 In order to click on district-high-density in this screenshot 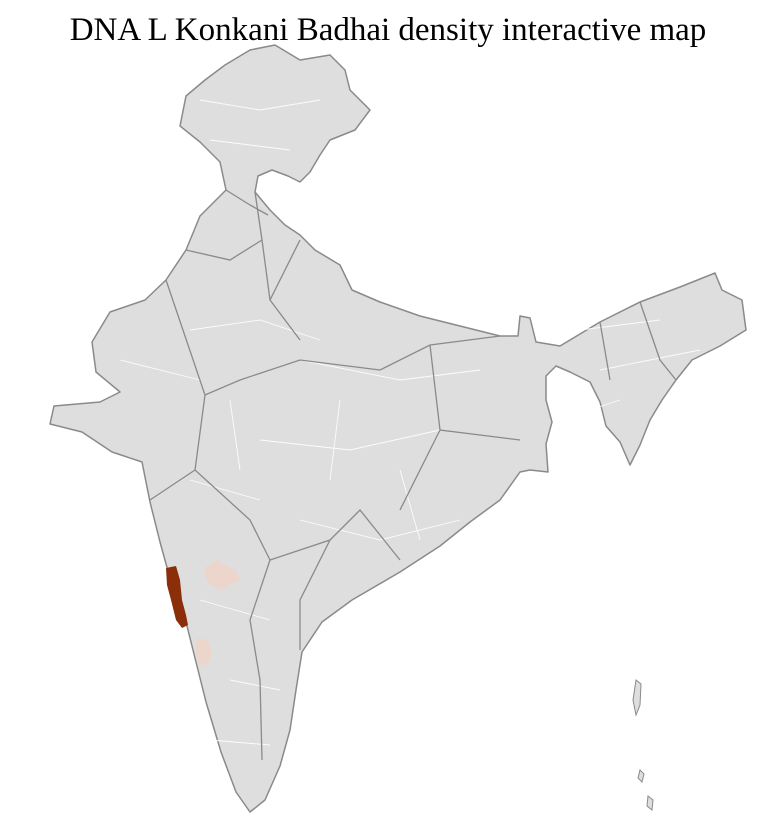, I will do `click(177, 597)`.